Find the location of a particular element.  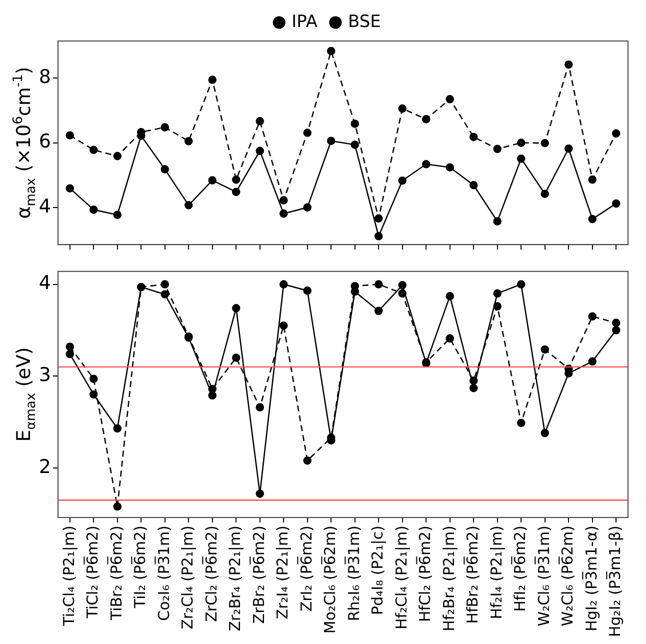

x-tick-label: TiI₂ (P6̅m2) is located at coordinates (140, 568).